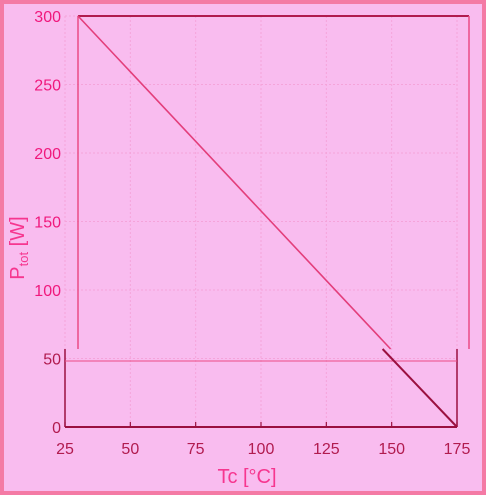 The width and height of the screenshot is (486, 495). Describe the element at coordinates (18, 231) in the screenshot. I see `y-axis-title-unit-text: [W]` at that location.